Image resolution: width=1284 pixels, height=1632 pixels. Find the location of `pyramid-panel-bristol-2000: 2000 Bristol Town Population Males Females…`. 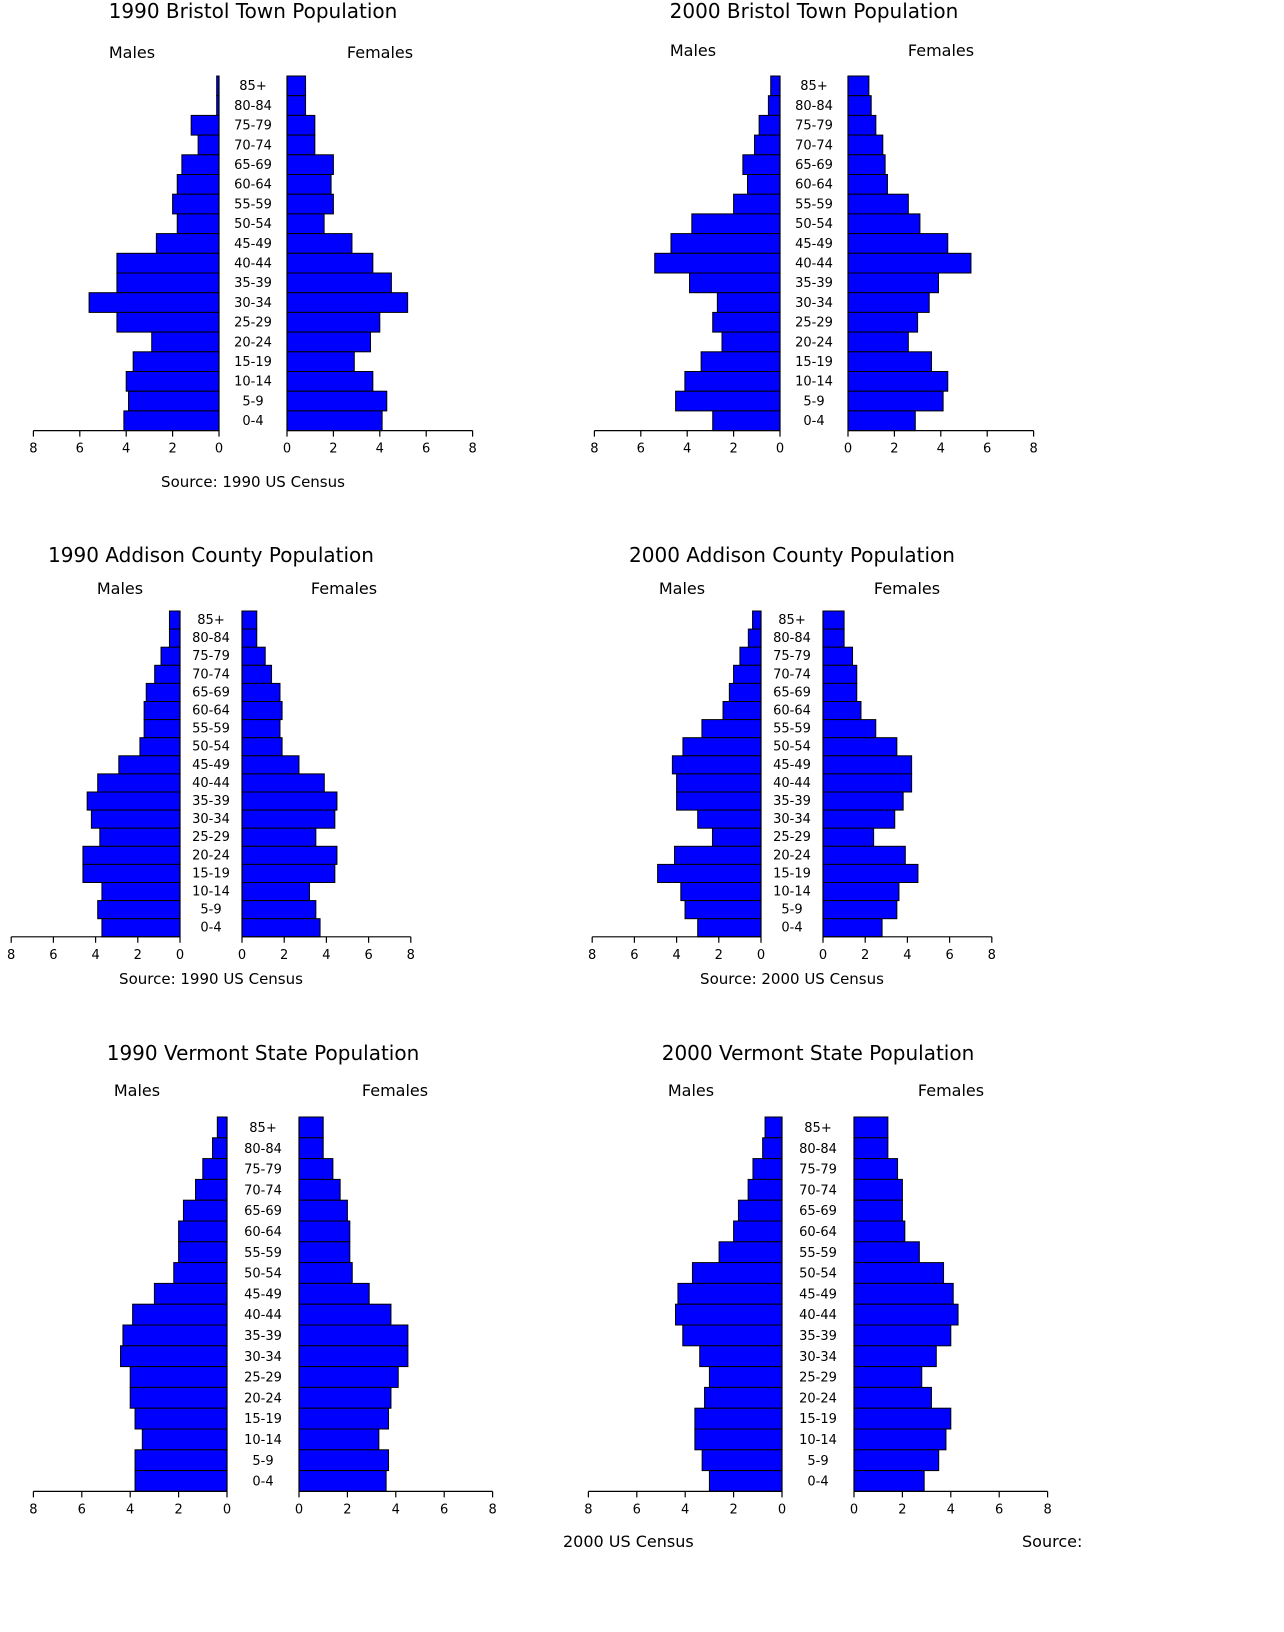

pyramid-panel-bristol-2000: 2000 Bristol Town Population Males Females… is located at coordinates (830, 260).